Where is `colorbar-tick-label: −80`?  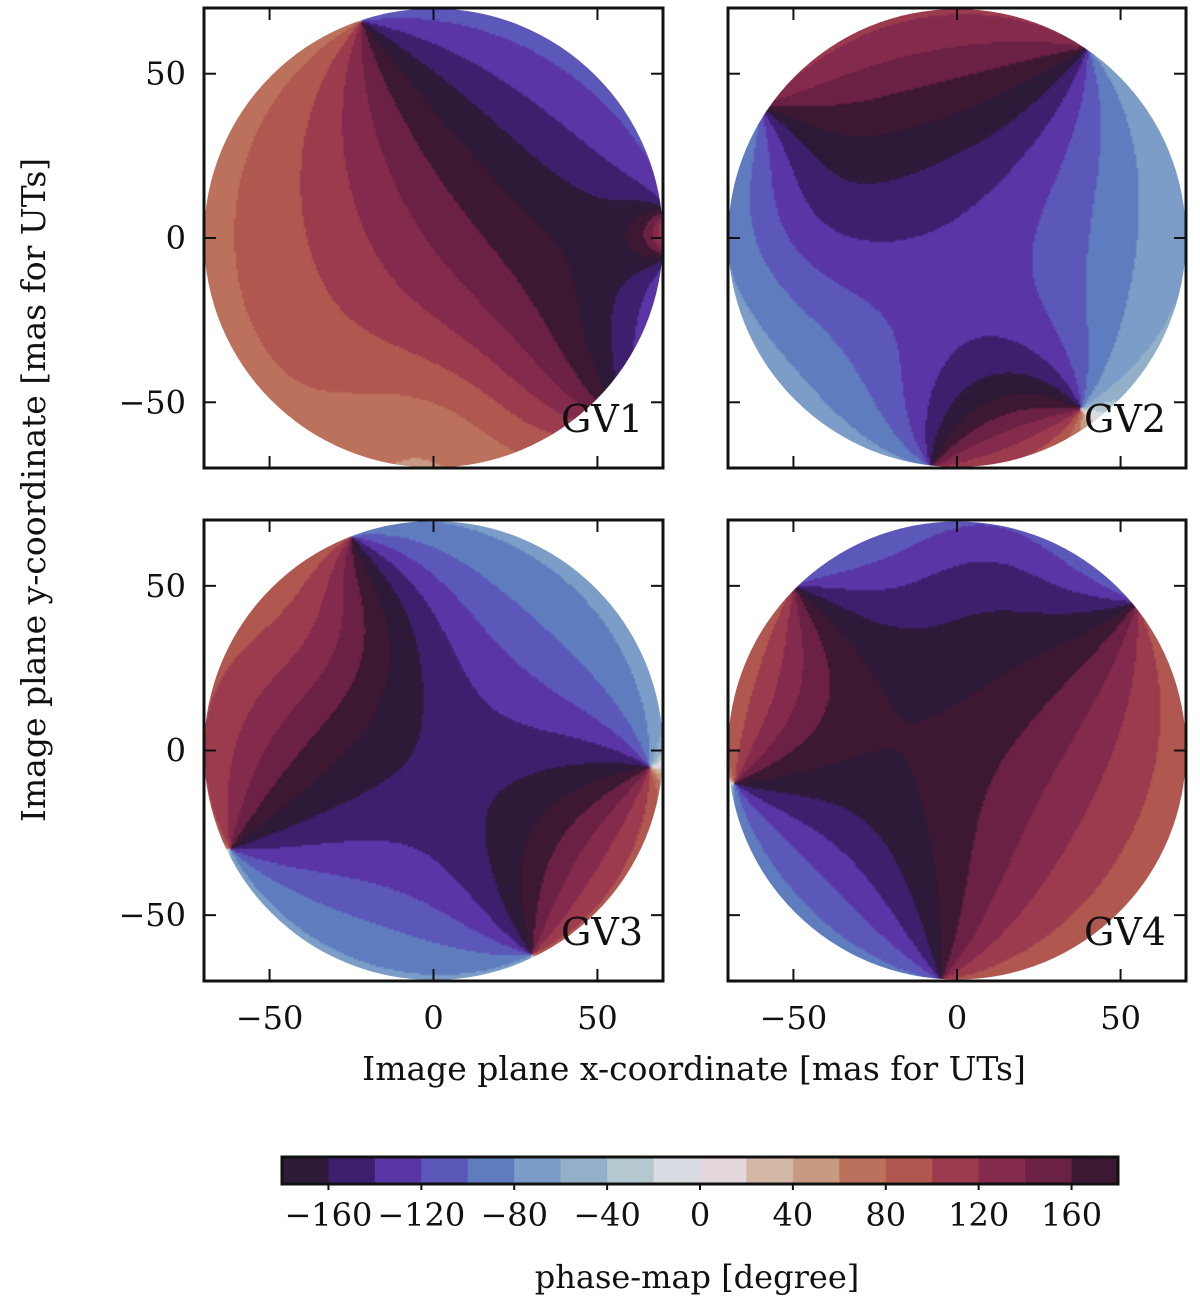 colorbar-tick-label: −80 is located at coordinates (514, 1215).